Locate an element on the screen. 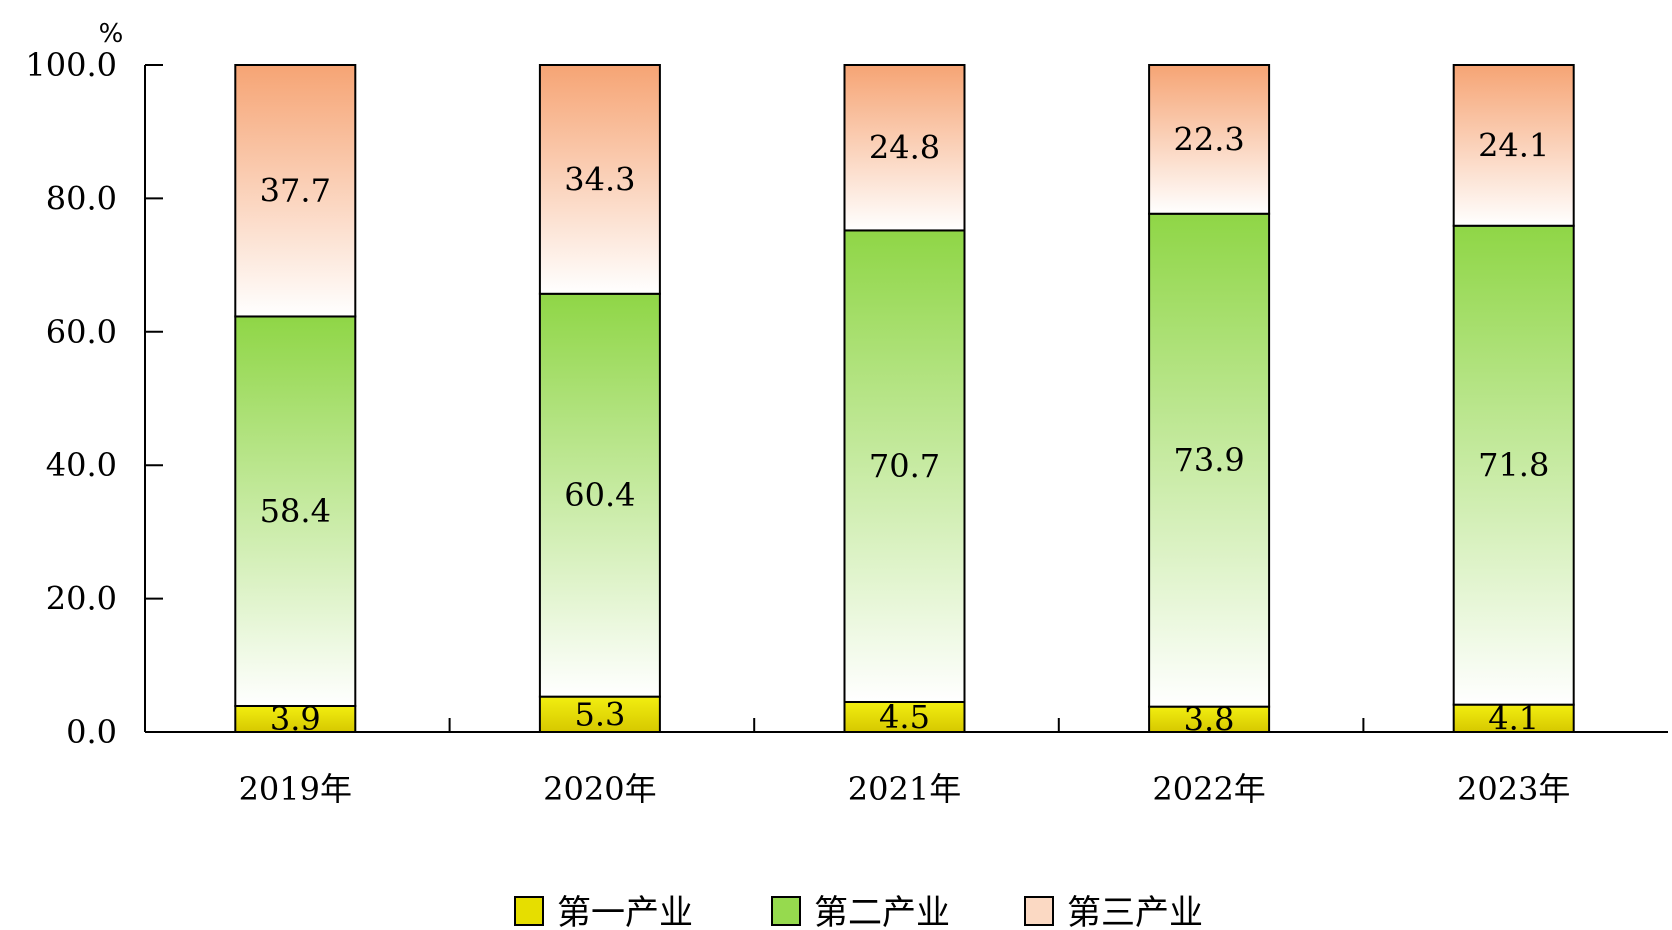 This screenshot has height=930, width=1672. y-tick-label: 40.0 is located at coordinates (81, 465).